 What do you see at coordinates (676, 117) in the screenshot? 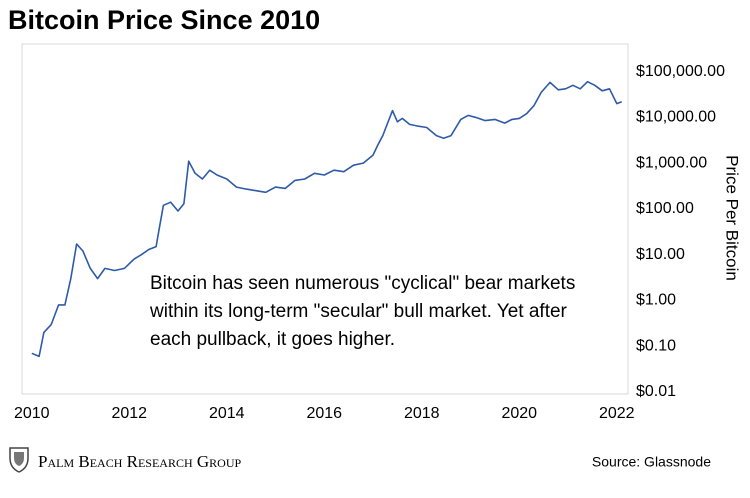
I see `y-tick-label: $10,000.00` at bounding box center [676, 117].